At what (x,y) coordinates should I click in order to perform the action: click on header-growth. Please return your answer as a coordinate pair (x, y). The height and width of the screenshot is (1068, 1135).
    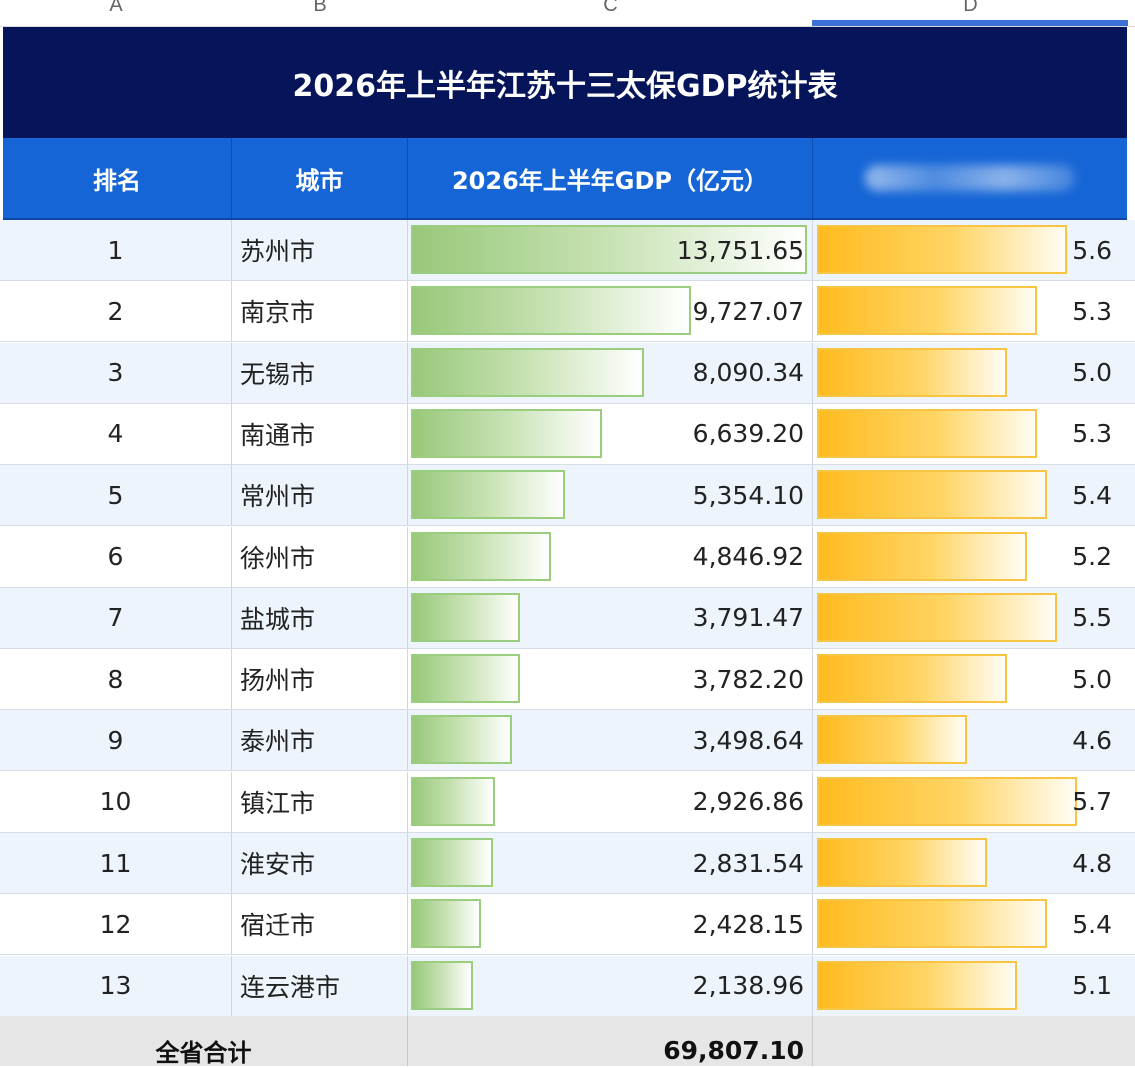
    Looking at the image, I should click on (970, 178).